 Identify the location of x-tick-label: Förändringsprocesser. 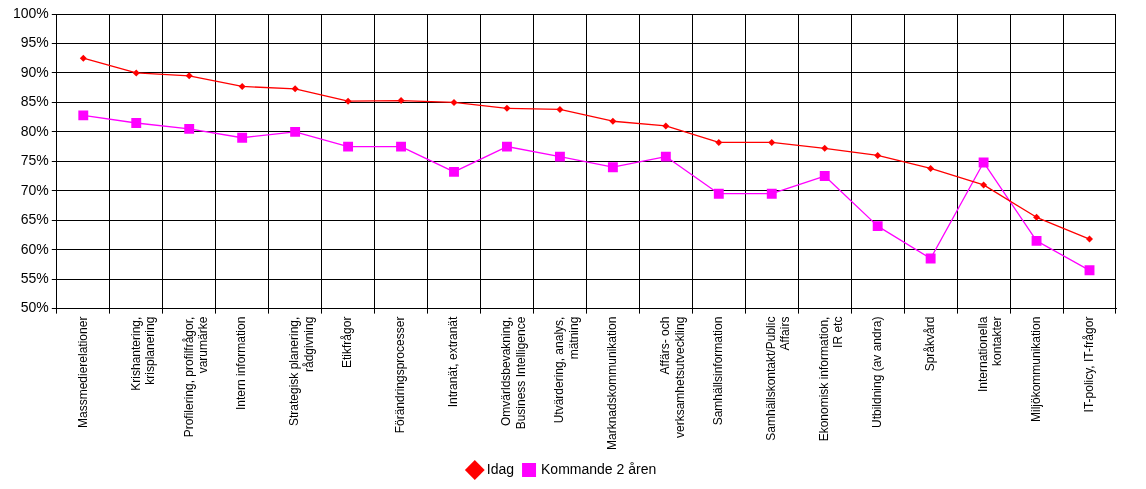
(400, 375).